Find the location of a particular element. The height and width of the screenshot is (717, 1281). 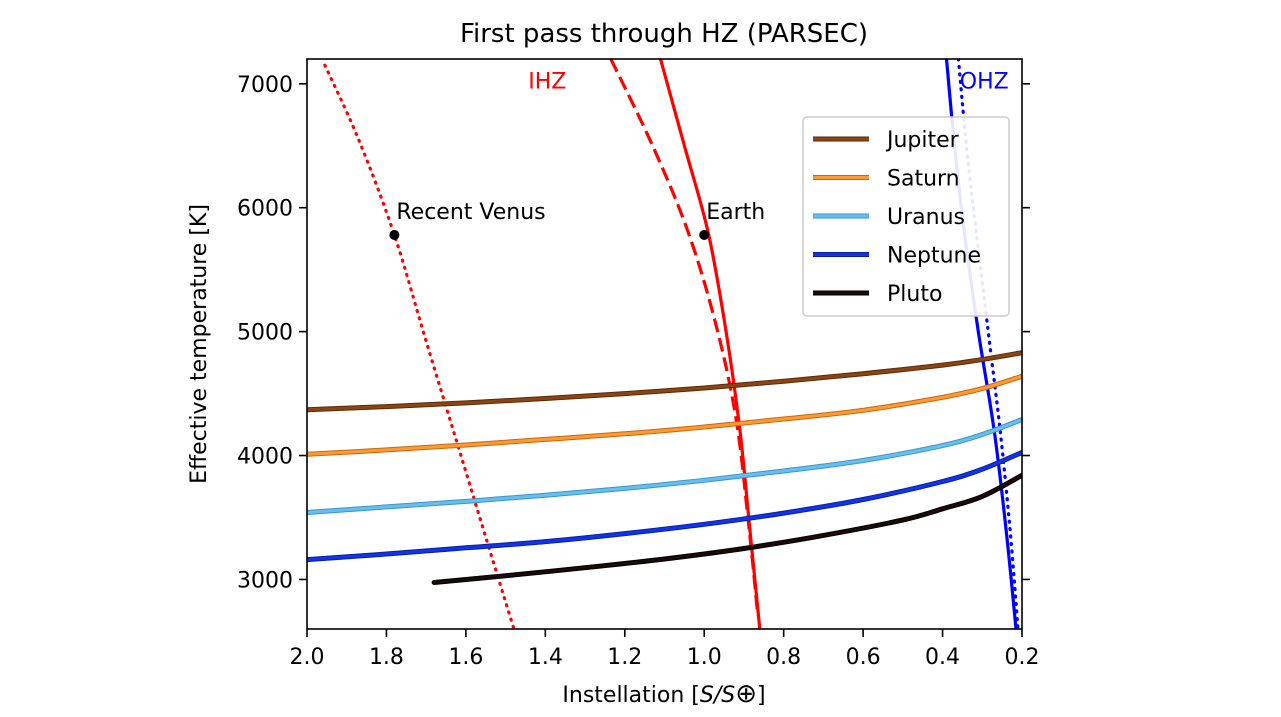

annotation-ohz: OHZ is located at coordinates (984, 82).